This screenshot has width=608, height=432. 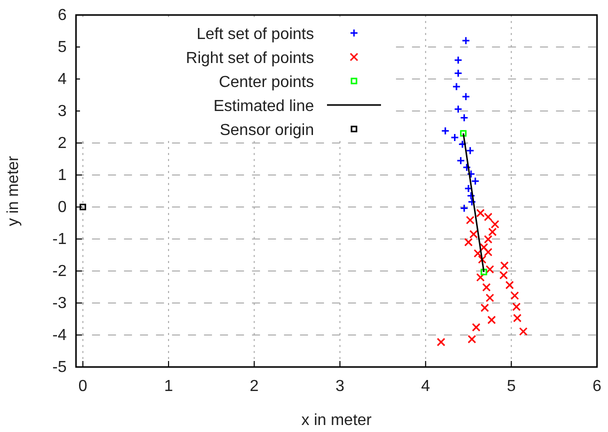 I want to click on legend-label: Sensor origin, so click(x=267, y=130).